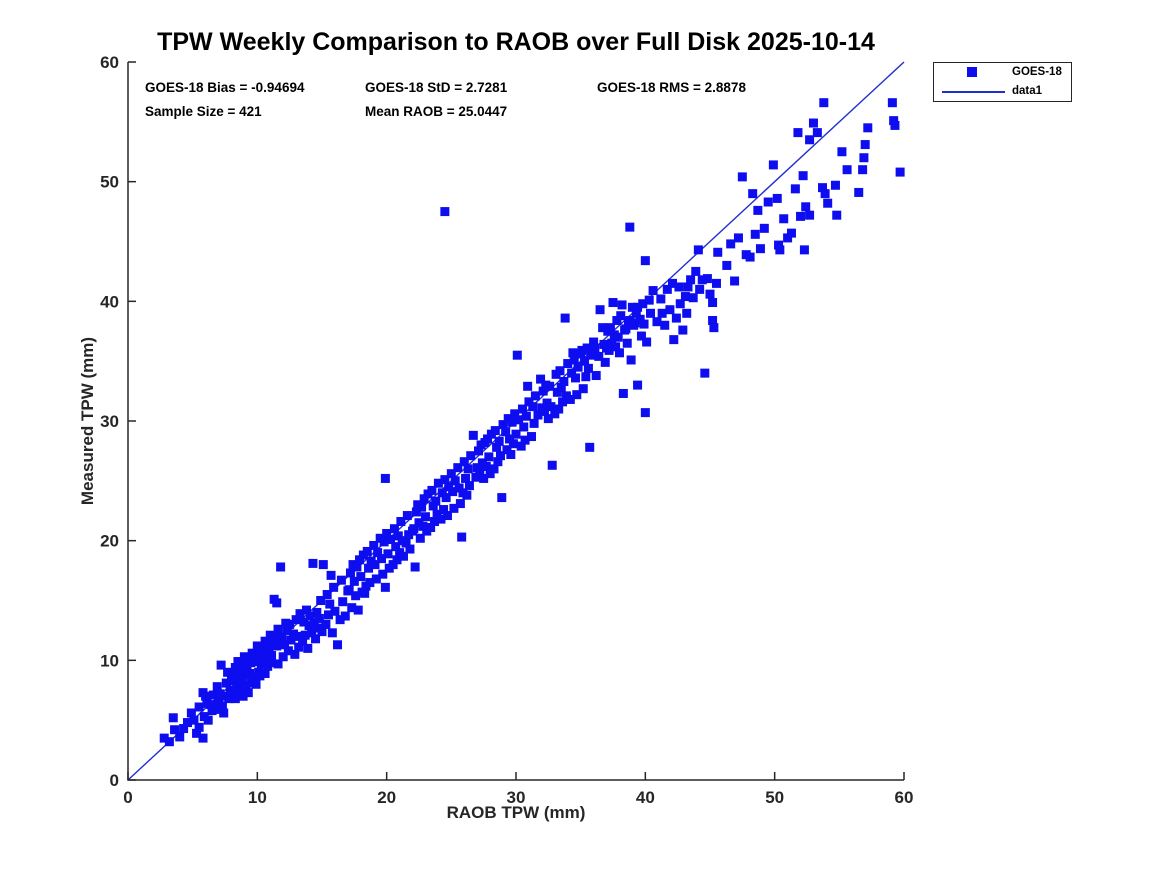 The image size is (1167, 875). What do you see at coordinates (671, 87) in the screenshot?
I see `stat-rms: GOES-18 RMS = 2.8878` at bounding box center [671, 87].